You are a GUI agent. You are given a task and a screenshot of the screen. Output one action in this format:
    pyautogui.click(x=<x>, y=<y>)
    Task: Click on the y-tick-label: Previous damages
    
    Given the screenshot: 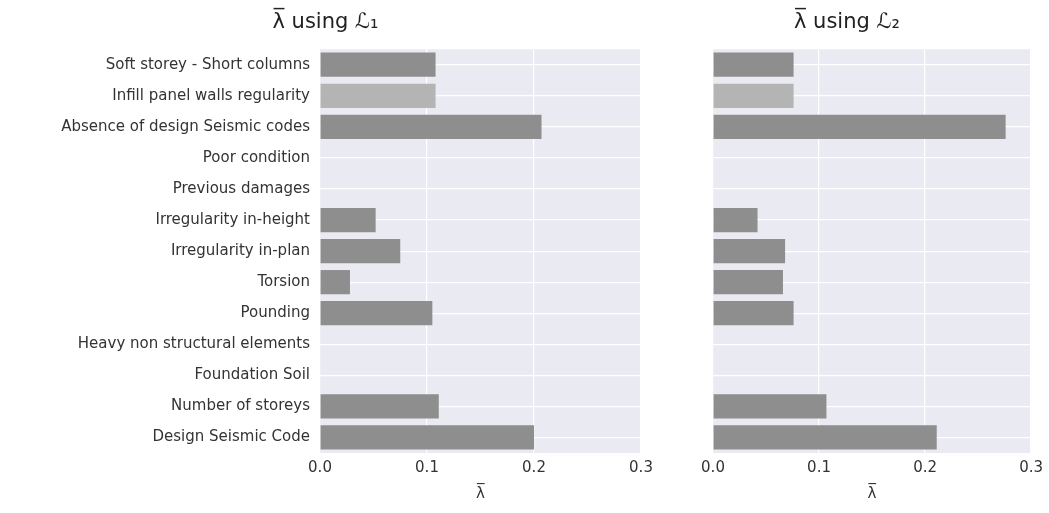 What is the action you would take?
    pyautogui.click(x=241, y=187)
    